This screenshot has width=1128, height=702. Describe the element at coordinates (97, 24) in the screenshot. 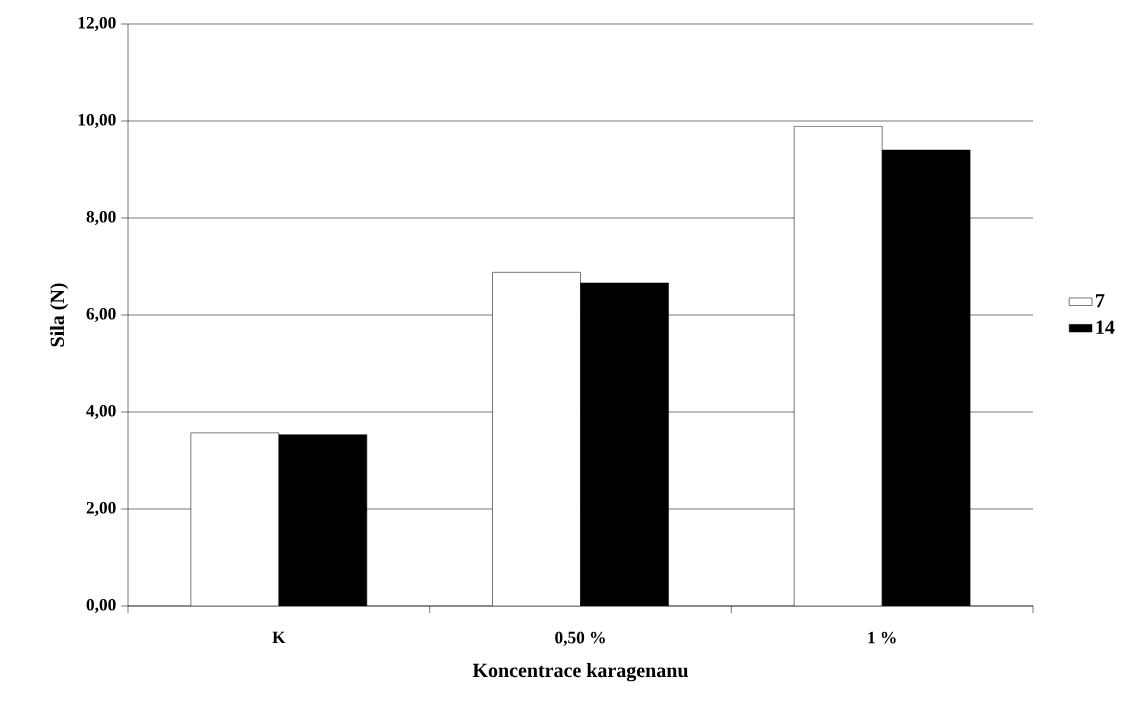

I see `y-tick-label: 12,00` at that location.